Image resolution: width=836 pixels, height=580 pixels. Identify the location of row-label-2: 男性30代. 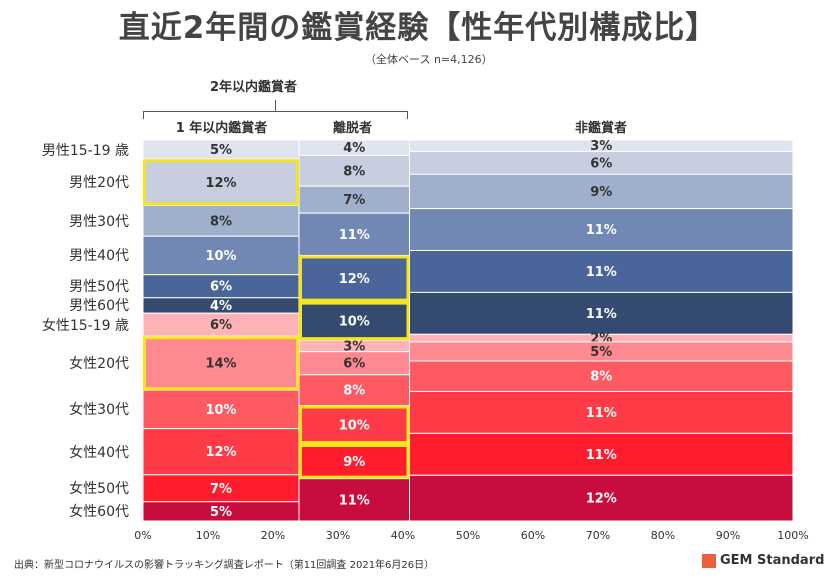
(99, 221).